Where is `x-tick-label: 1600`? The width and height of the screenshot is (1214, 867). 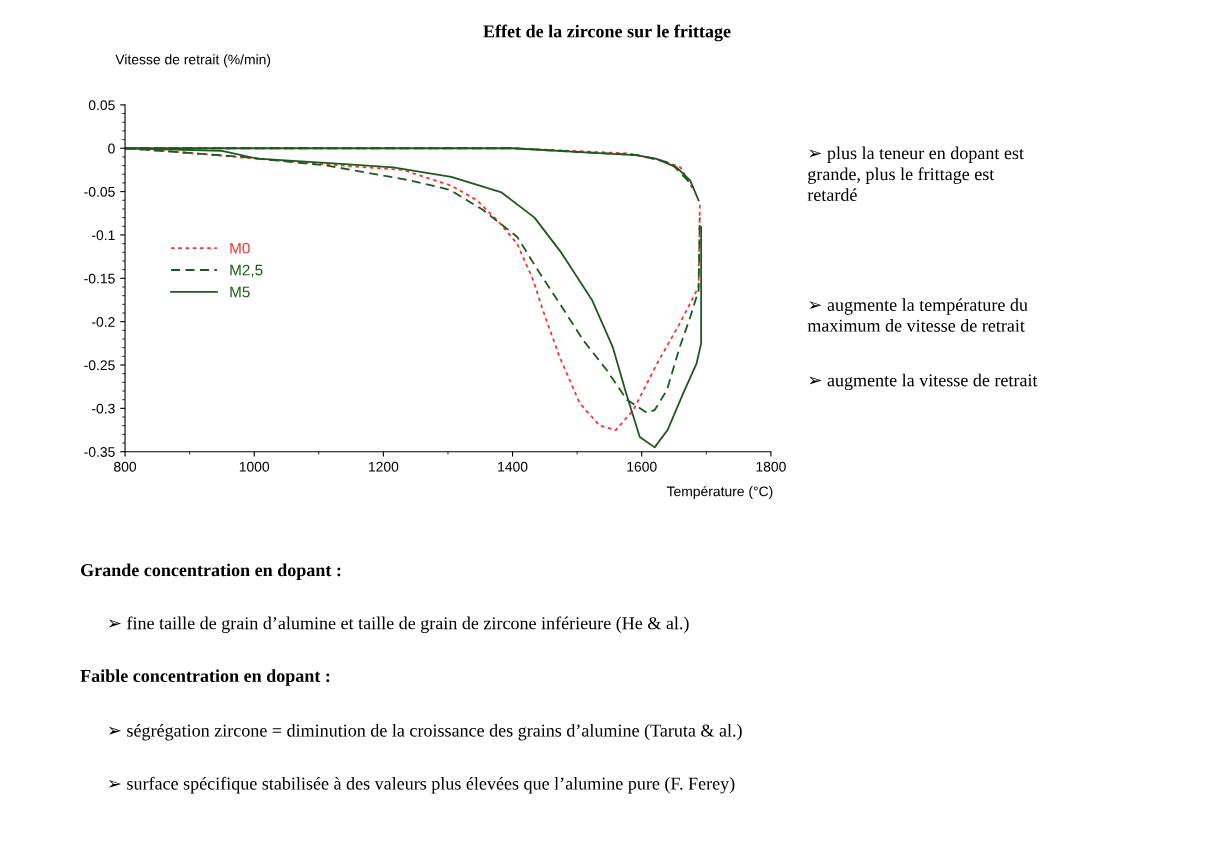
x-tick-label: 1600 is located at coordinates (642, 466).